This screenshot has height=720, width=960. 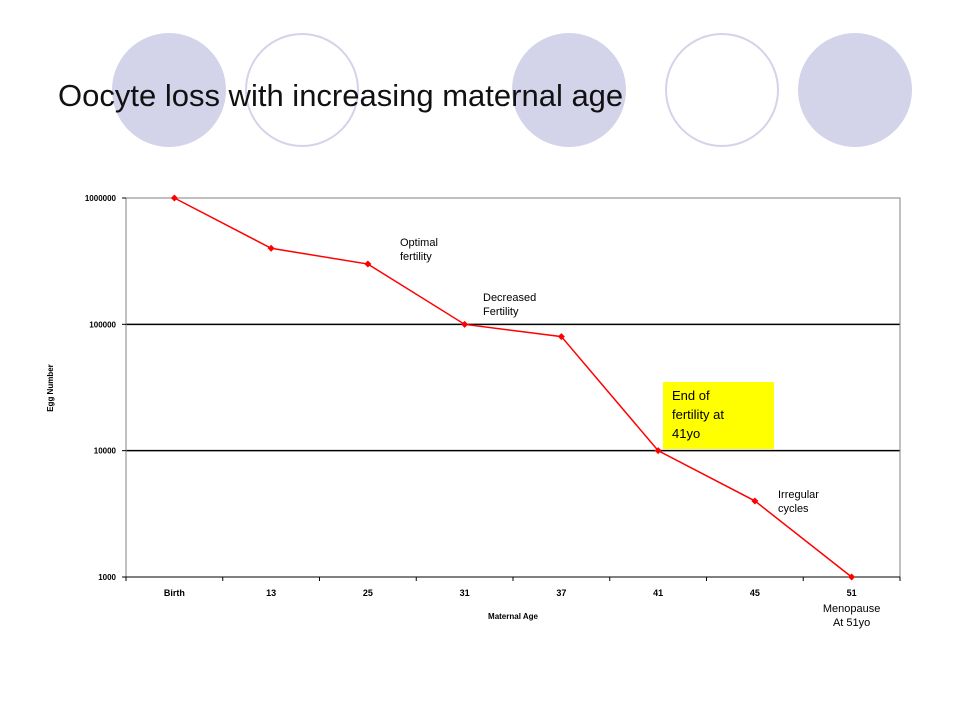 What do you see at coordinates (419, 243) in the screenshot?
I see `annotation-text: Optimal` at bounding box center [419, 243].